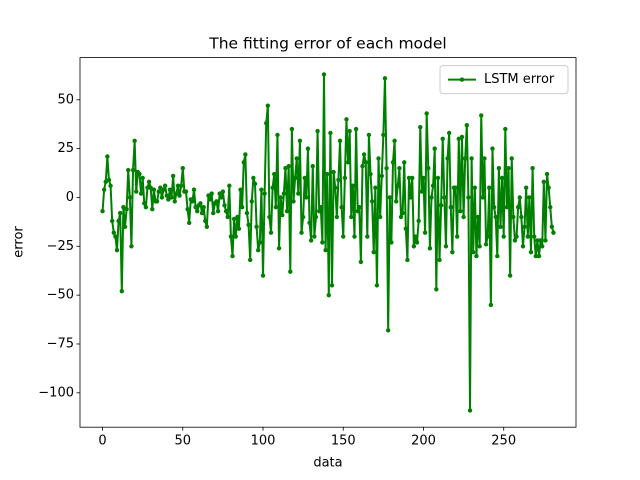 This screenshot has height=480, width=640. I want to click on legend-marker, so click(462, 79).